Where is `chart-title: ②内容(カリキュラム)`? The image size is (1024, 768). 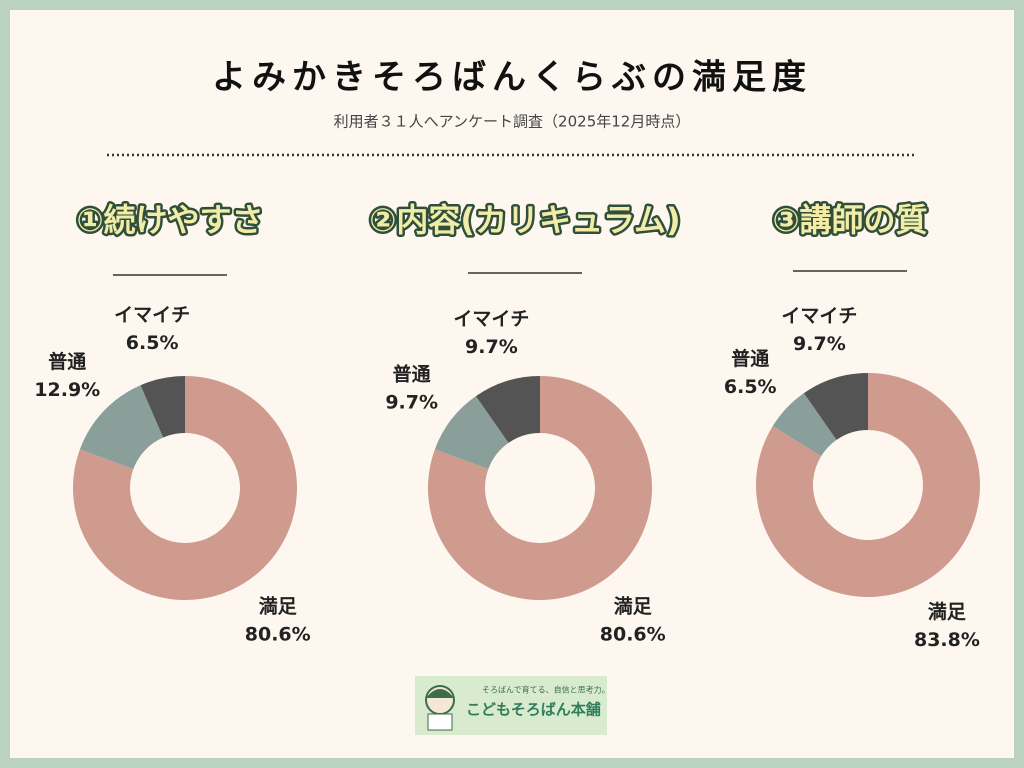 chart-title: ②内容(カリキュラム) is located at coordinates (524, 220).